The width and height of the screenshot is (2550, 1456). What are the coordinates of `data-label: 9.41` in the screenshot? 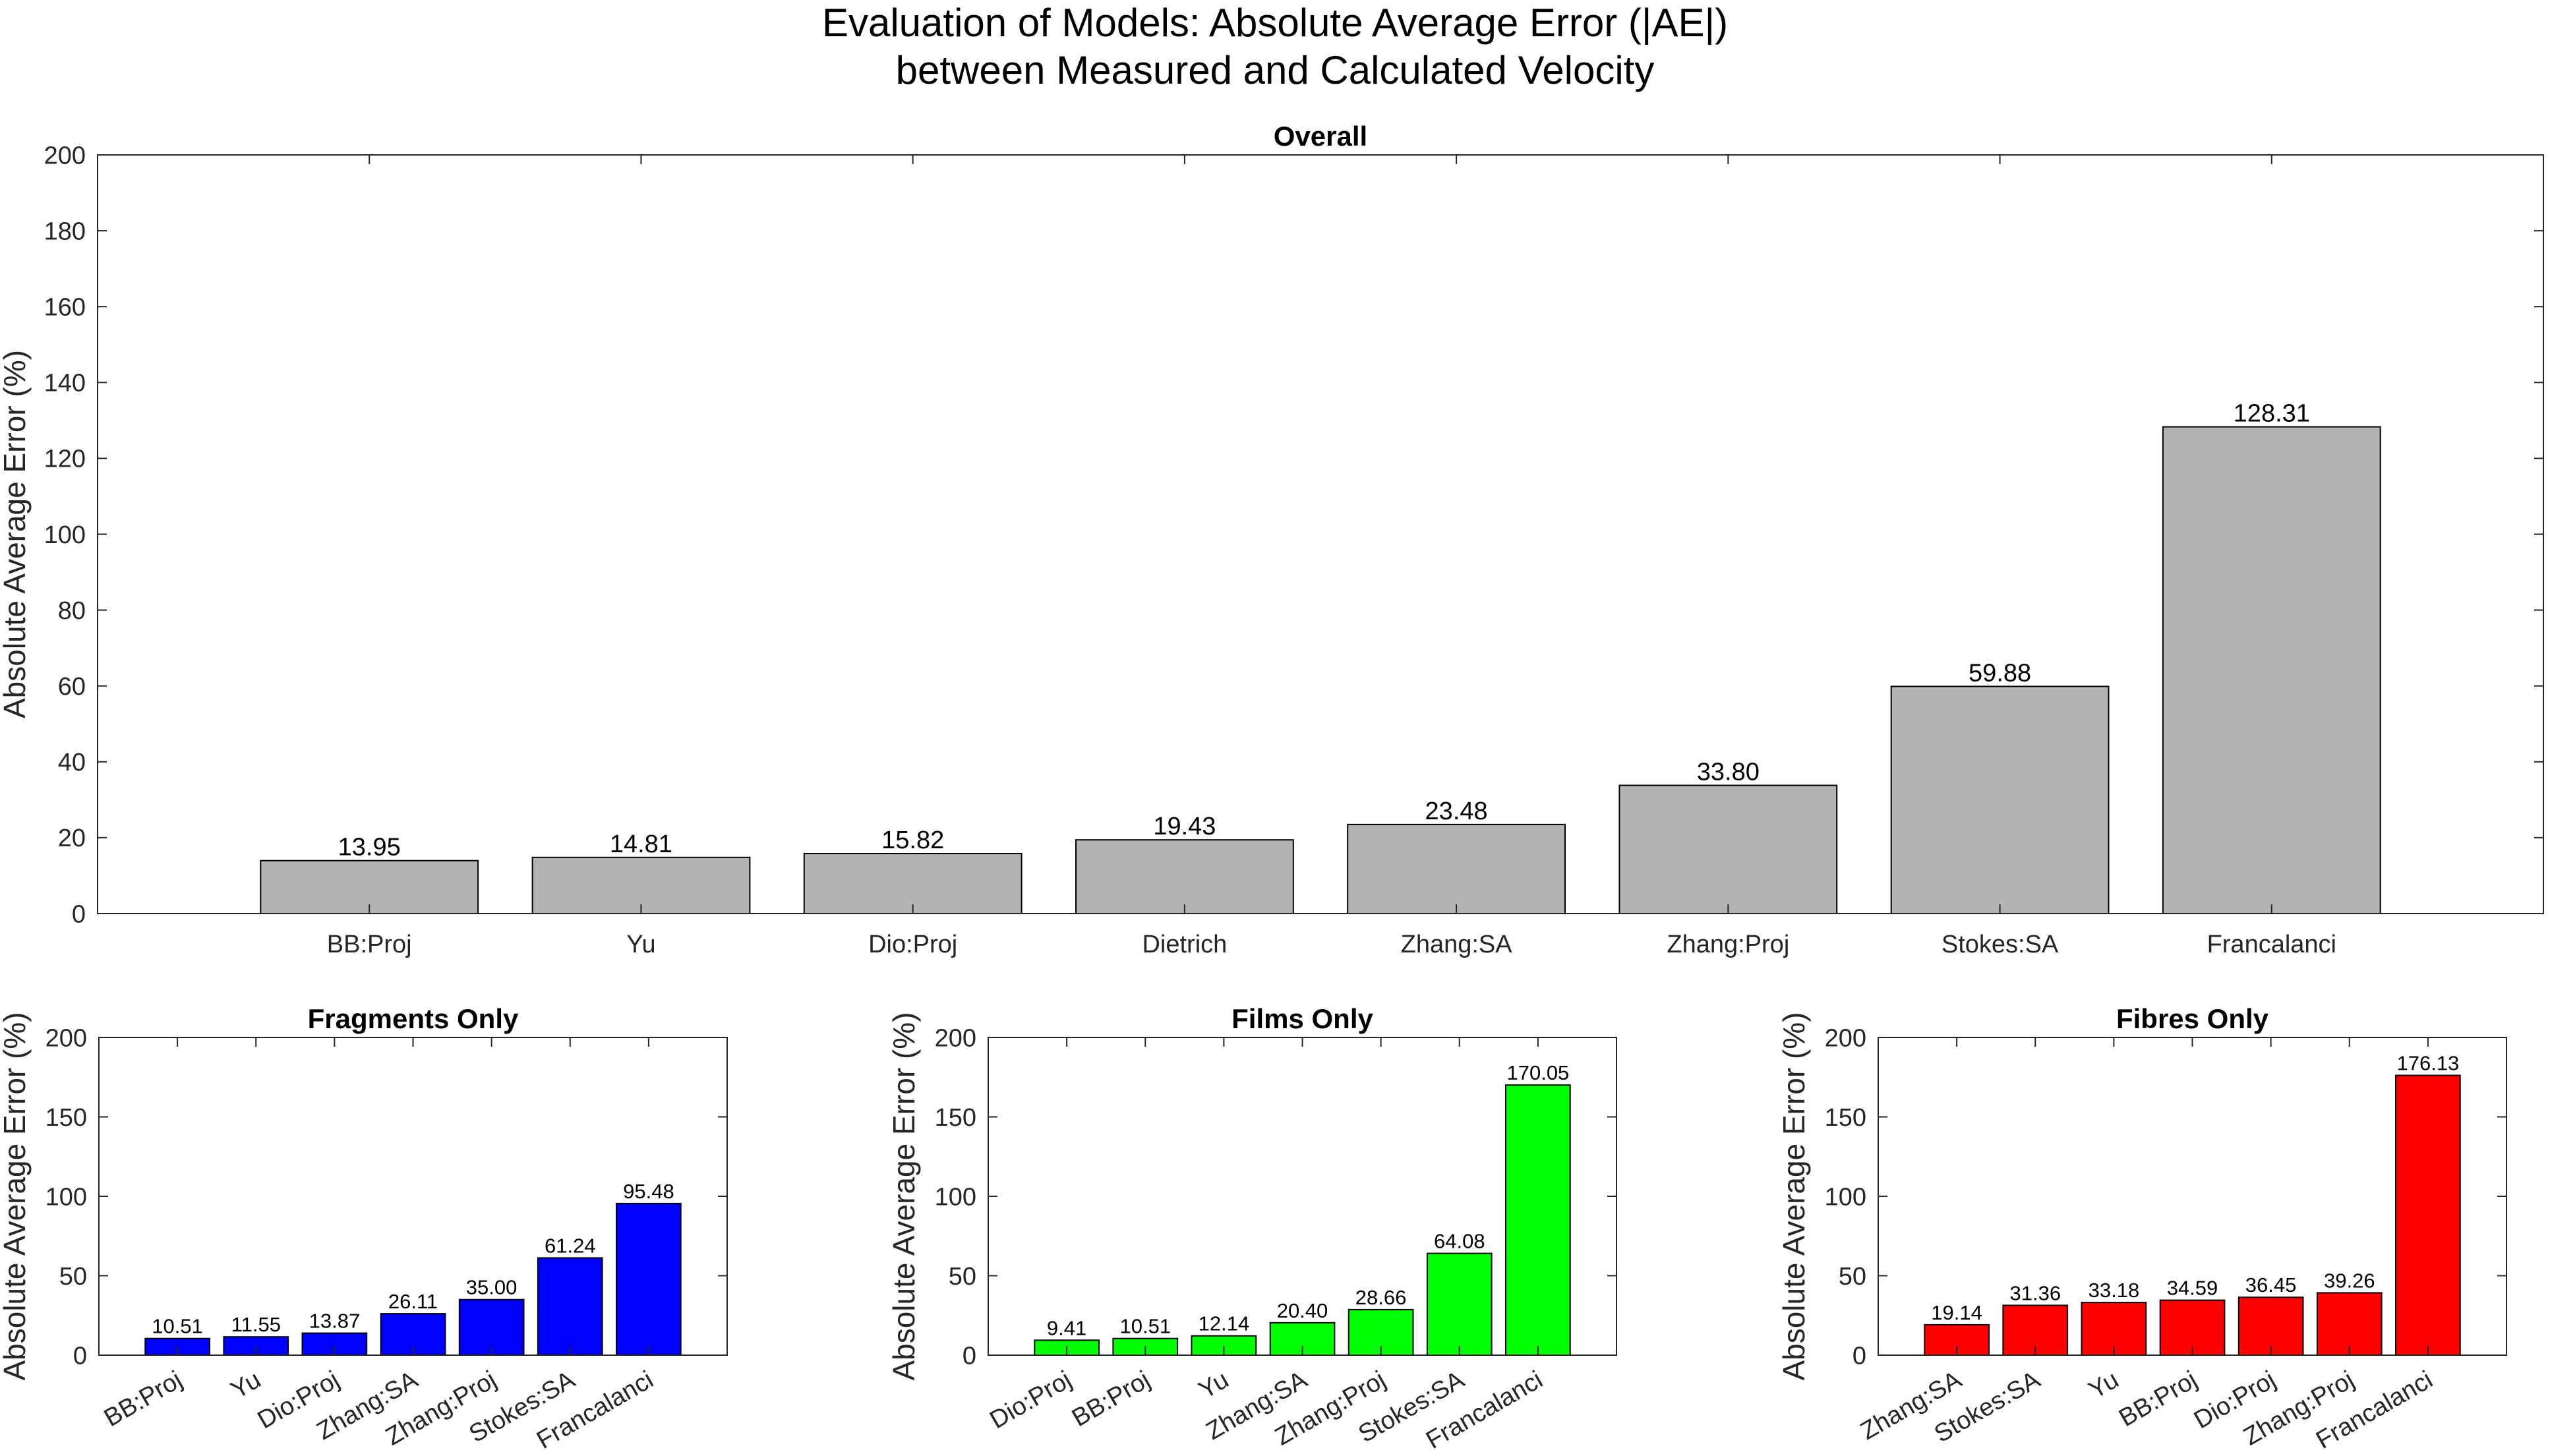 It's located at (1066, 1327).